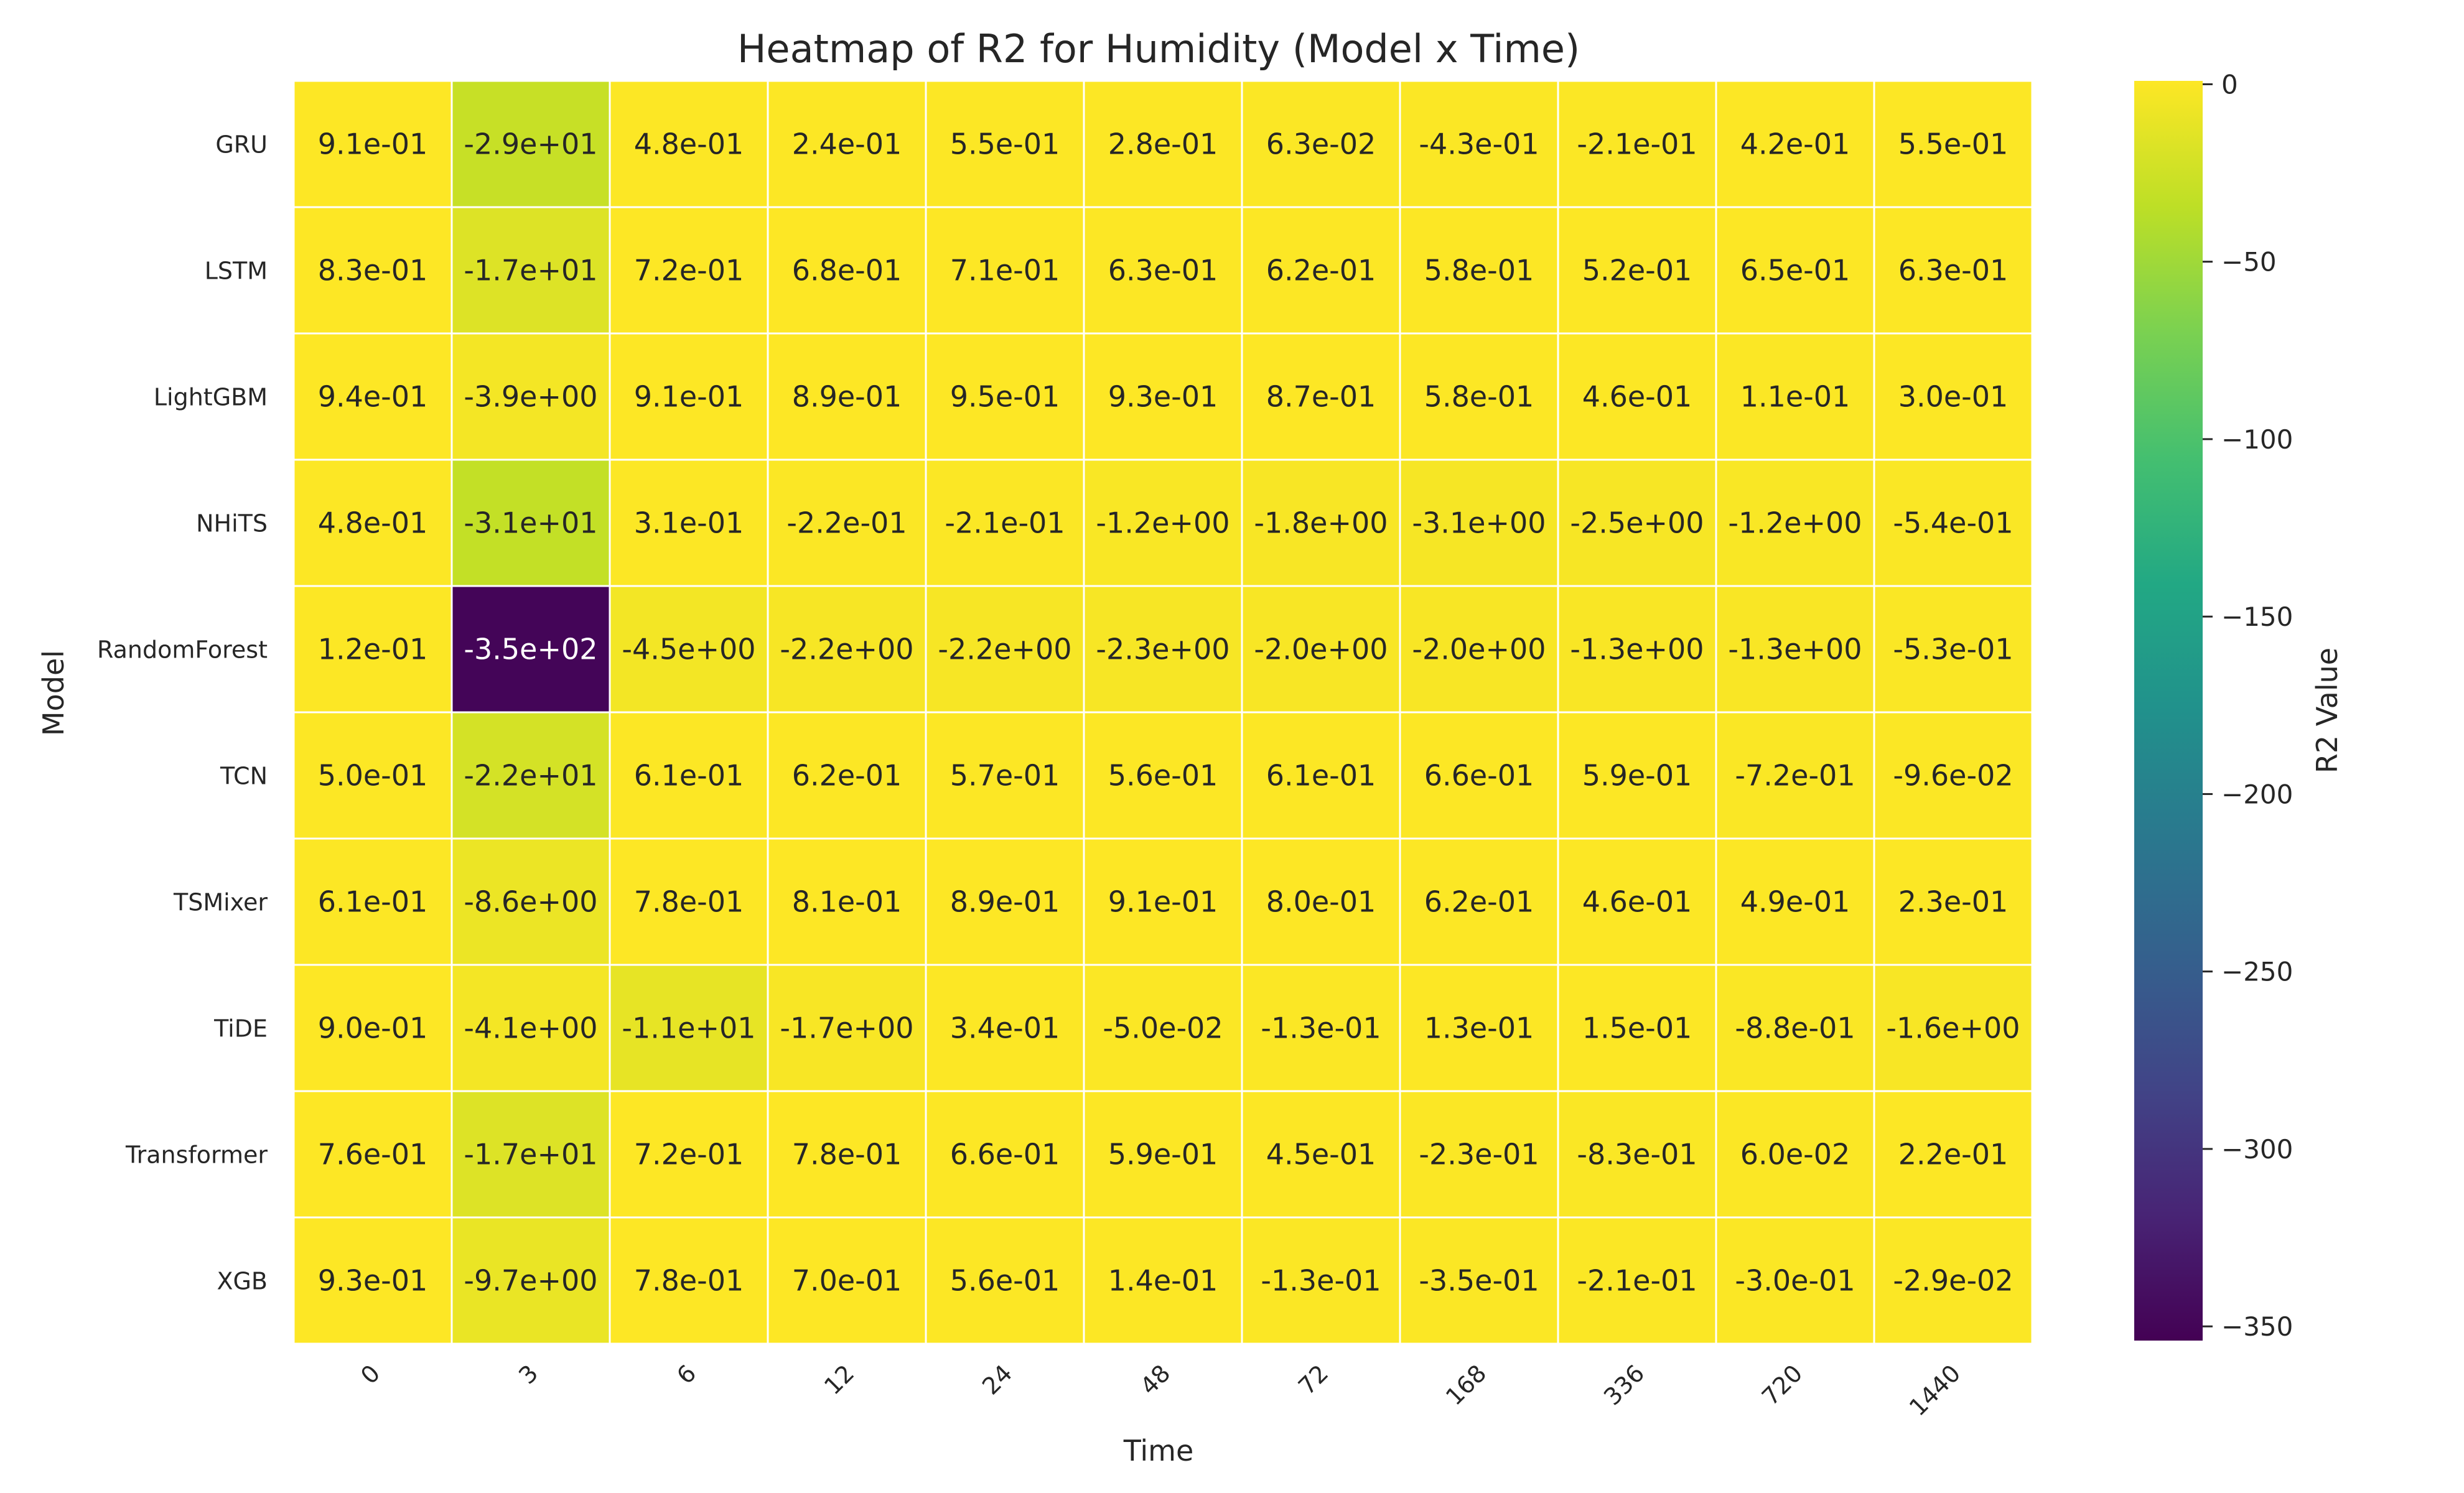 This screenshot has width=2464, height=1493. What do you see at coordinates (1479, 1281) in the screenshot?
I see `cell-value-label: -3.5e-01` at bounding box center [1479, 1281].